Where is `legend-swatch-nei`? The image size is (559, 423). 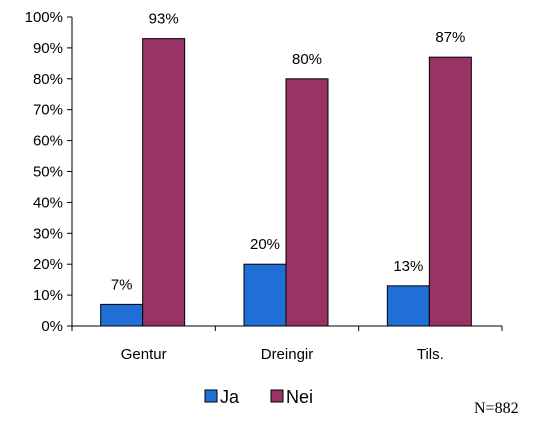
legend-swatch-nei is located at coordinates (277, 396).